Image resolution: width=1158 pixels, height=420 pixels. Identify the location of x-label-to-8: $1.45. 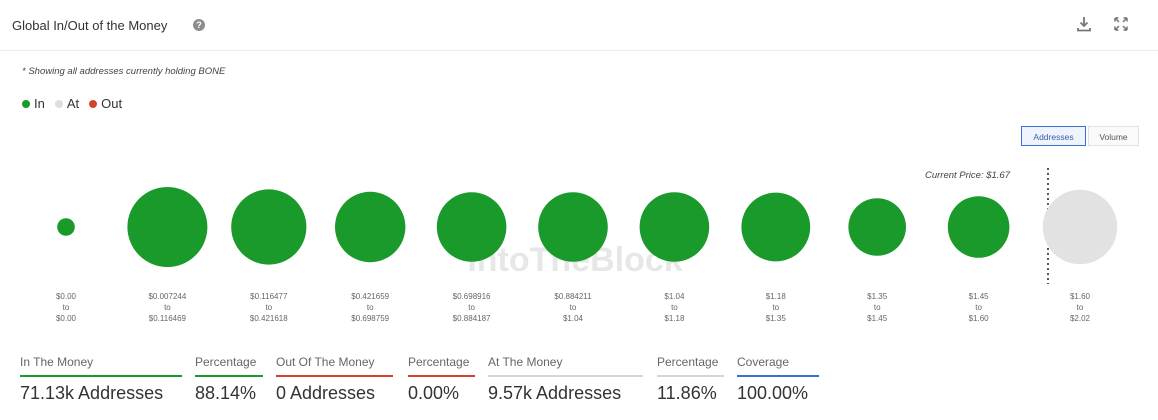
(877, 318).